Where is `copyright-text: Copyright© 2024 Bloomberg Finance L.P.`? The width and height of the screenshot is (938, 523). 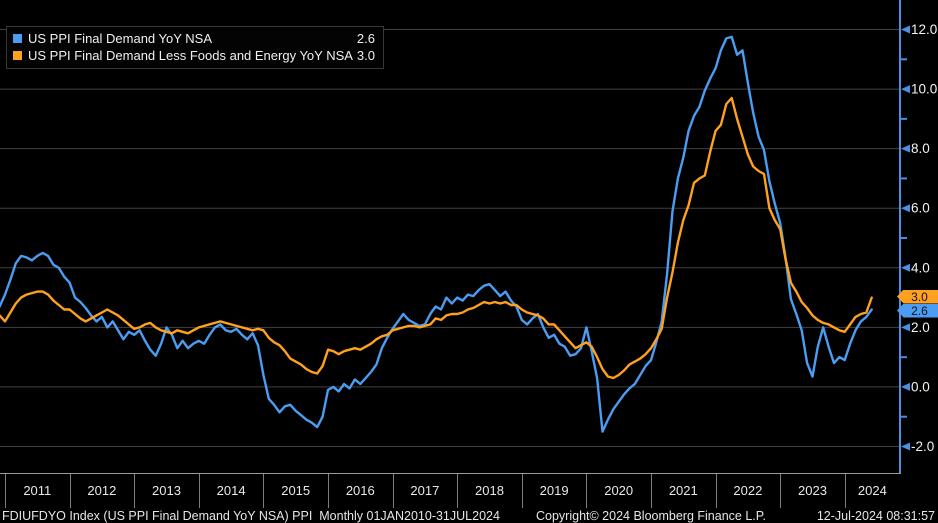 copyright-text: Copyright© 2024 Bloomberg Finance L.P. is located at coordinates (651, 516).